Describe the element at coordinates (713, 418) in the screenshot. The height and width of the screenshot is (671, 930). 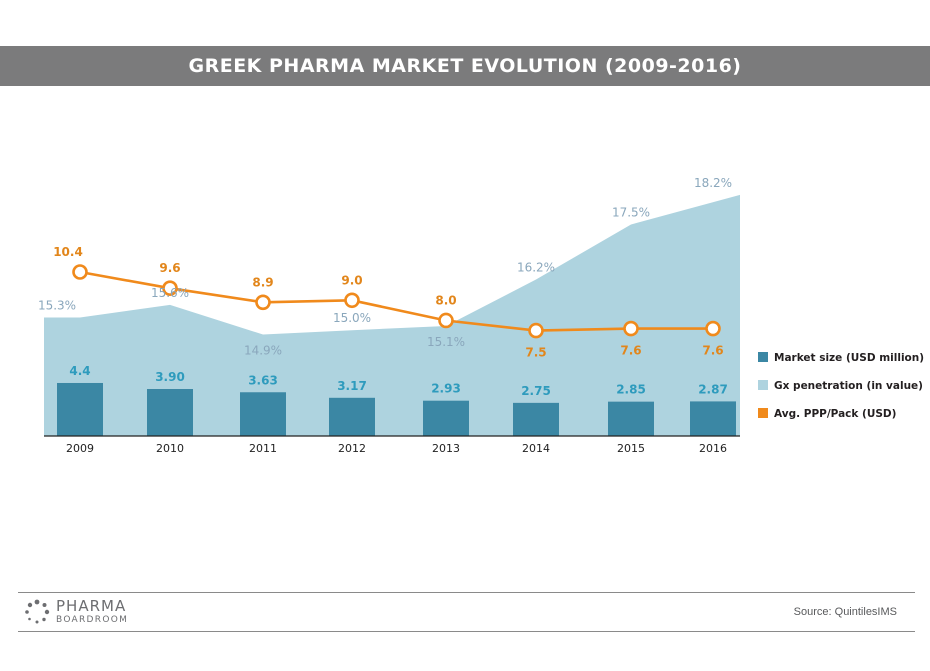
I see `market-size-bar-2016` at that location.